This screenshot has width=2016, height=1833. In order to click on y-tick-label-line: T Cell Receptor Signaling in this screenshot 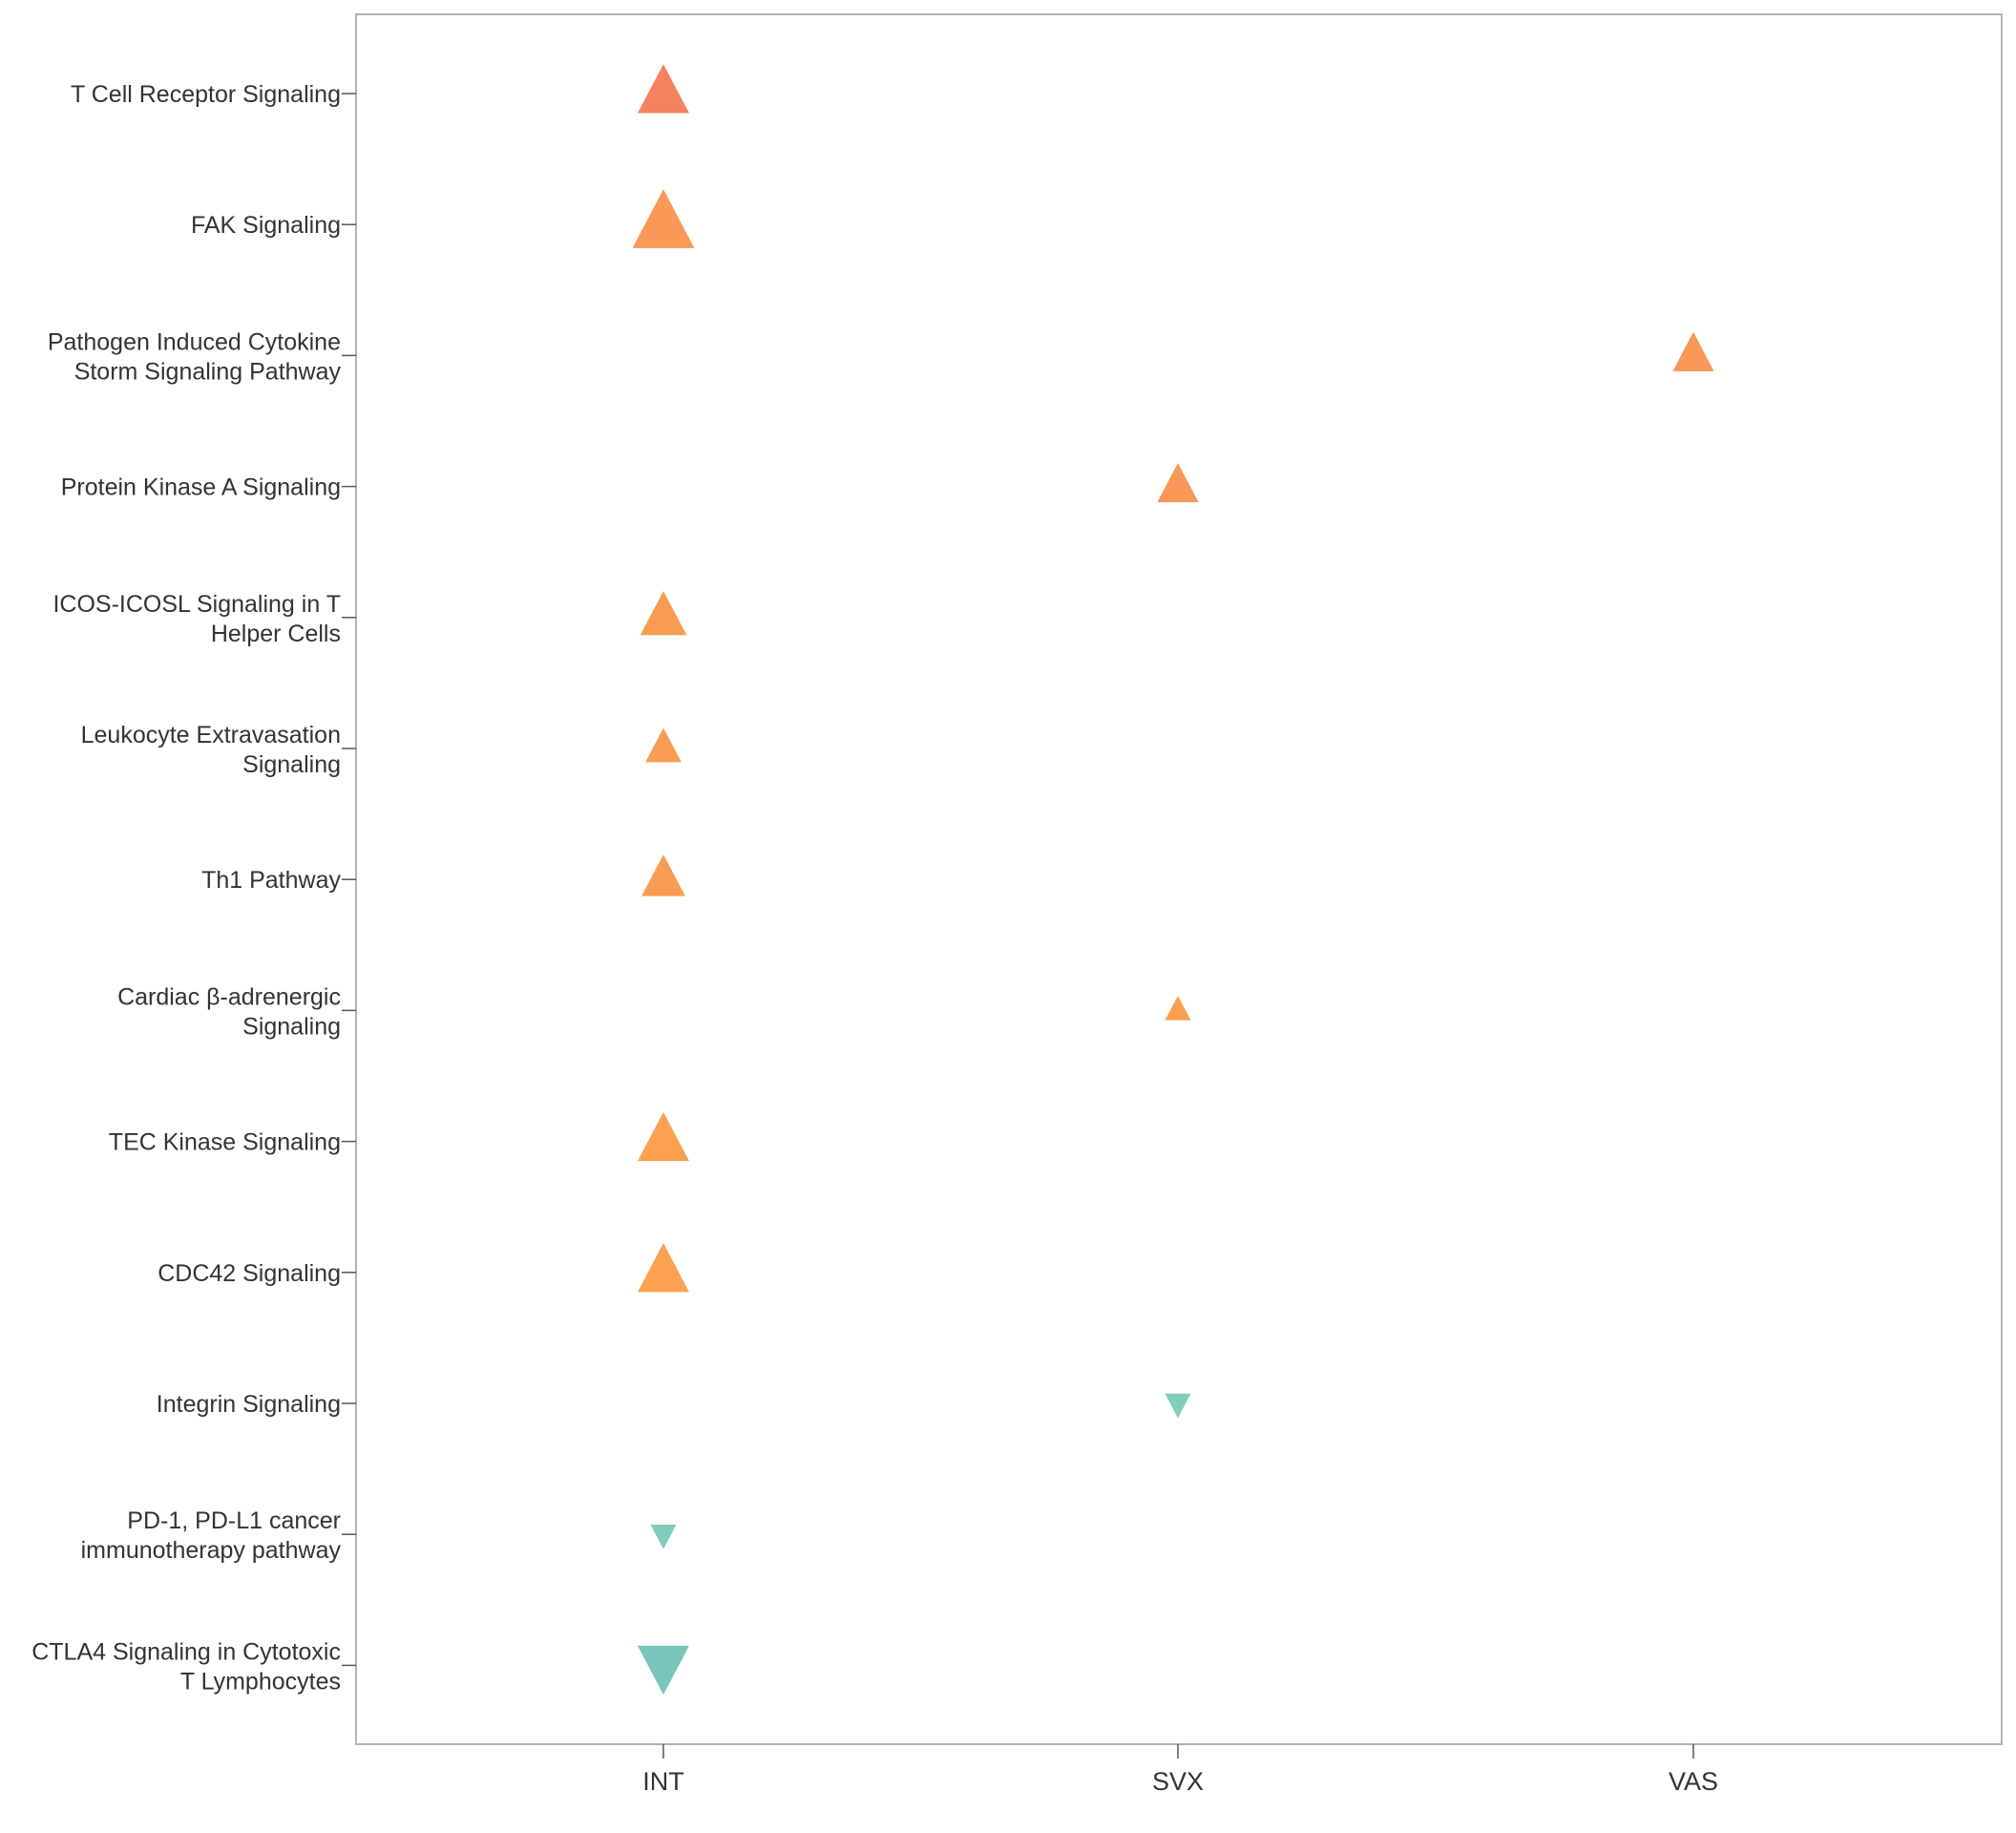, I will do `click(206, 94)`.